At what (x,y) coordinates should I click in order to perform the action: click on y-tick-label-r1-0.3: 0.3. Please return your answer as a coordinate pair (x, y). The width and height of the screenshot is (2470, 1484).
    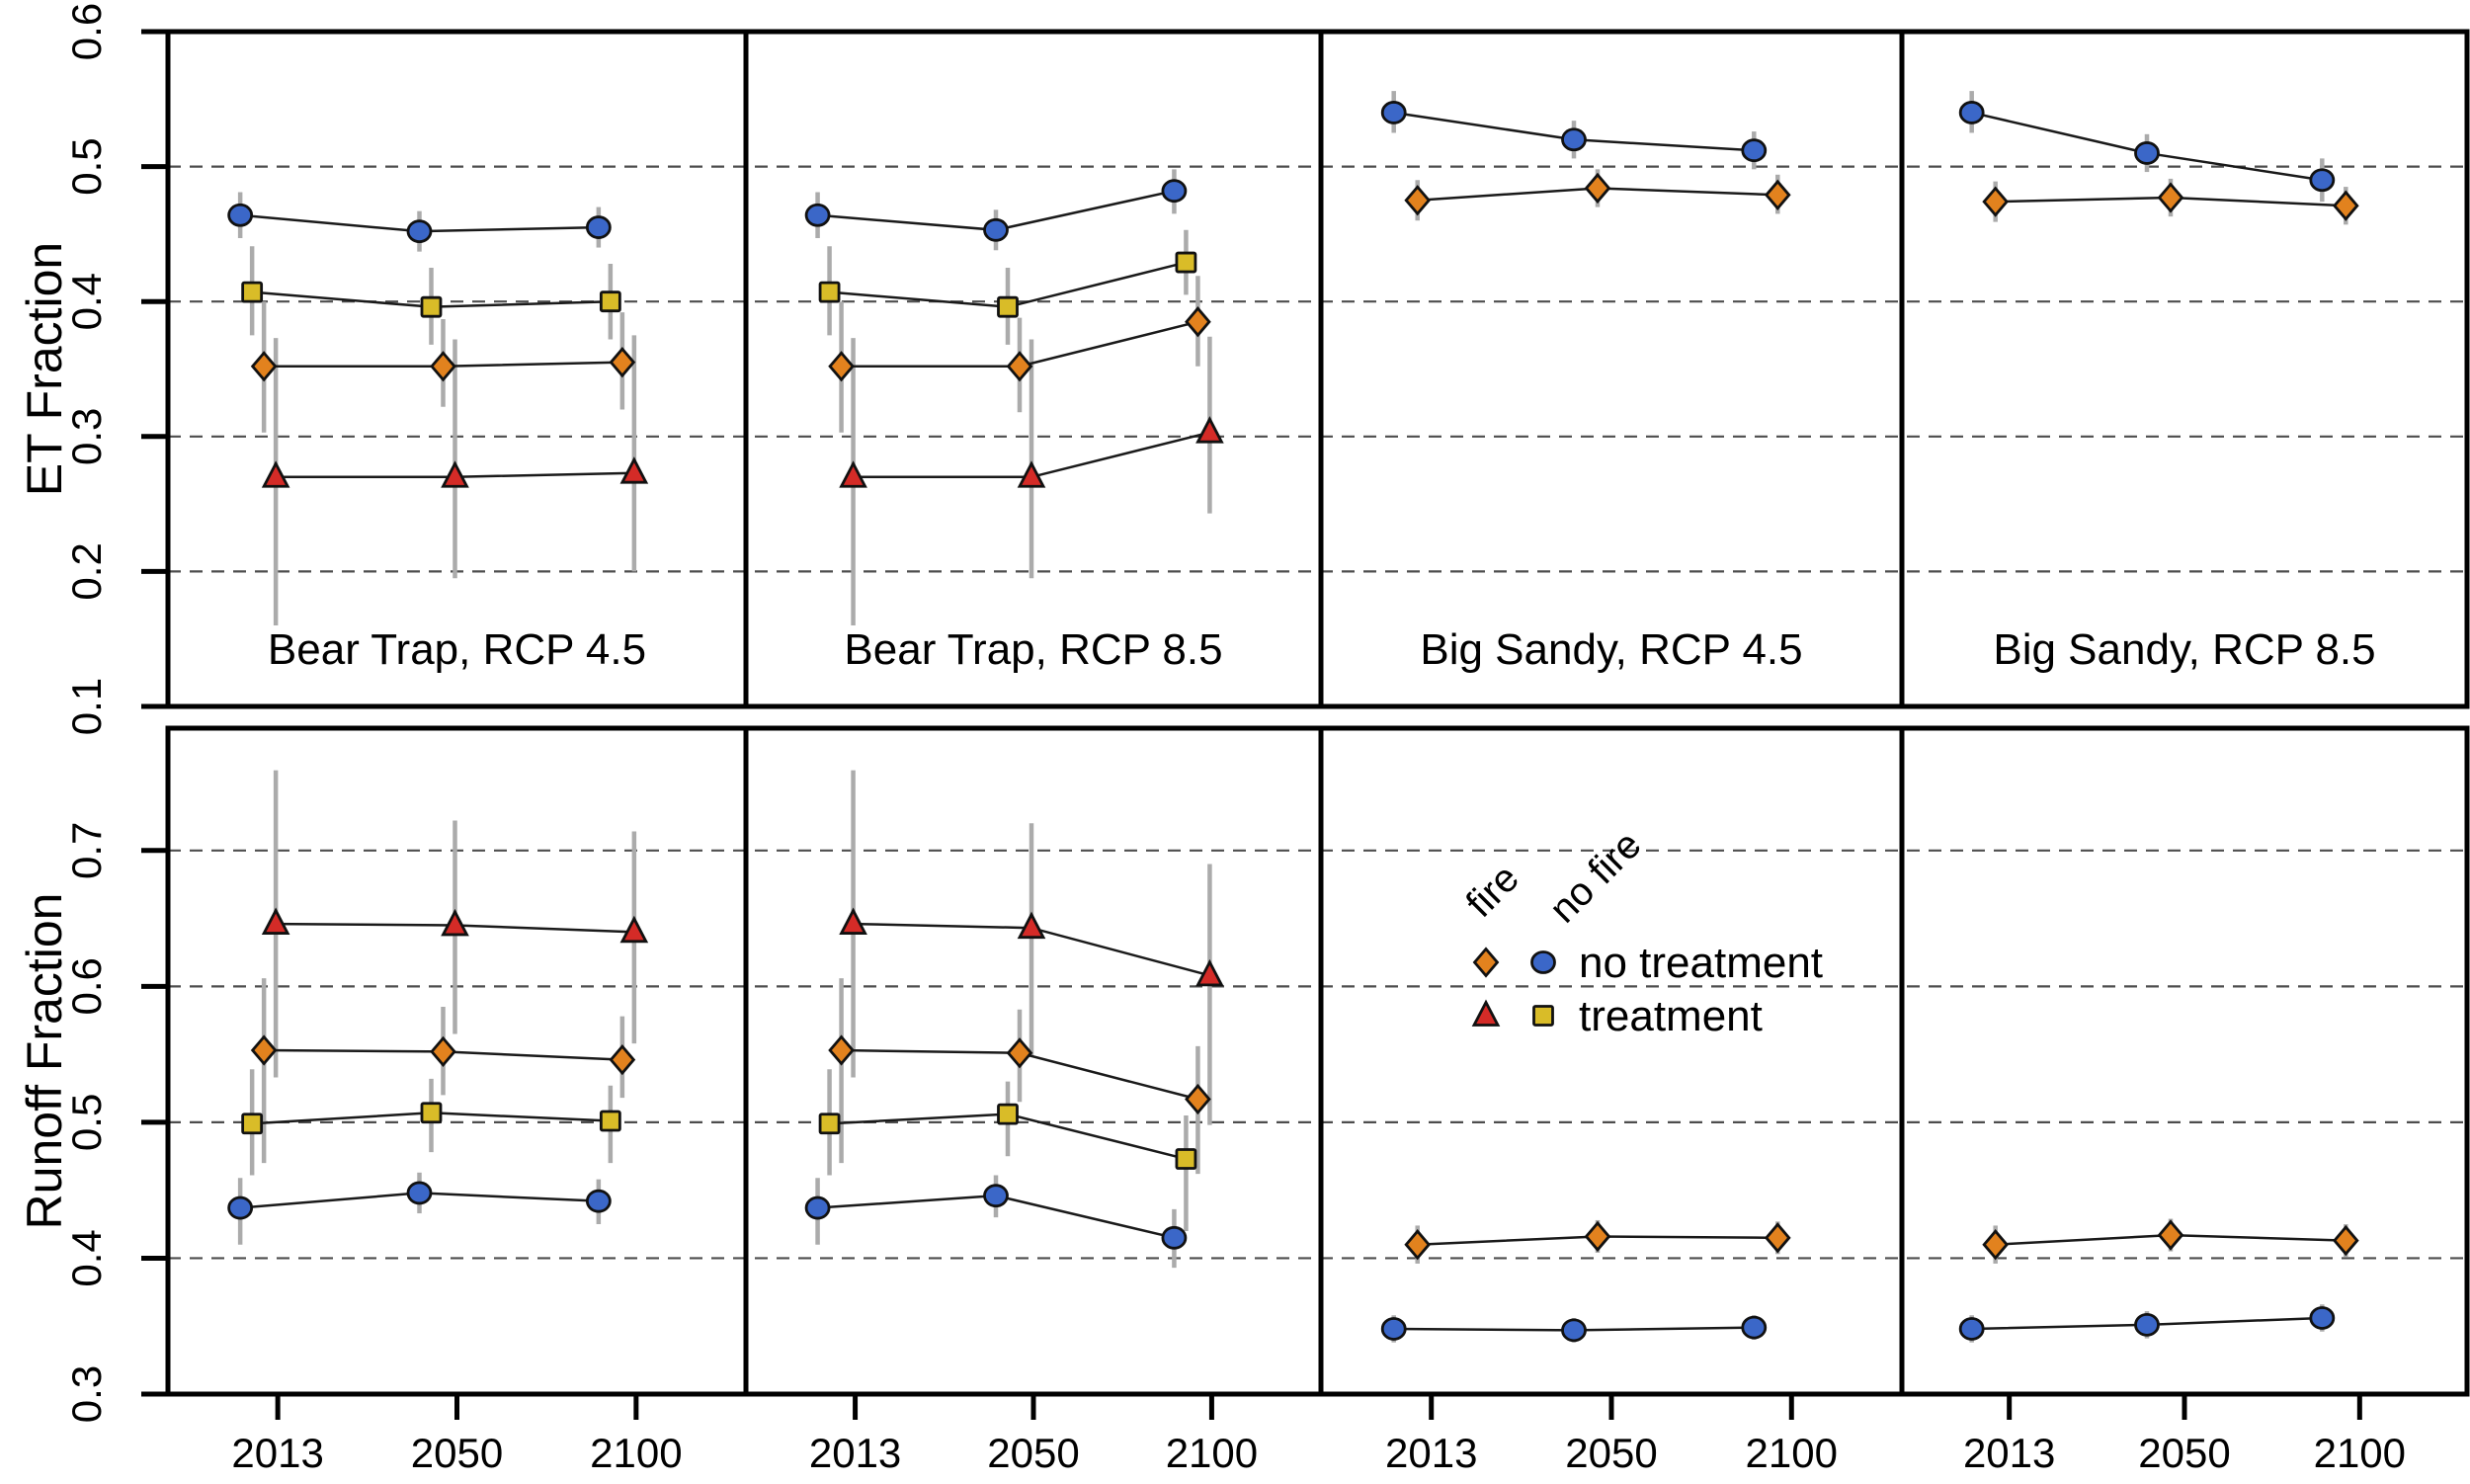
    Looking at the image, I should click on (86, 1394).